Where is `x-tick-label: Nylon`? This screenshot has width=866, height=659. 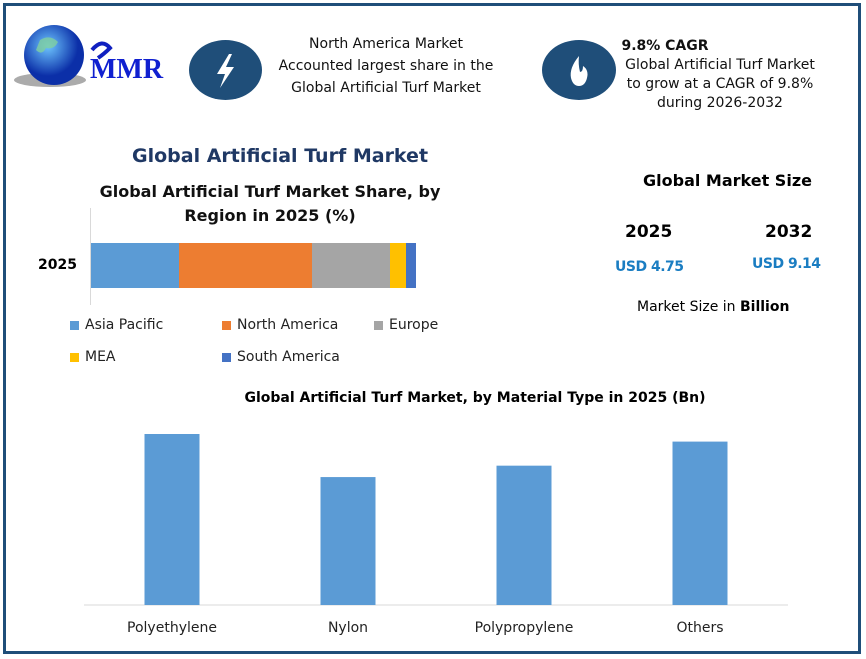
x-tick-label: Nylon is located at coordinates (348, 628).